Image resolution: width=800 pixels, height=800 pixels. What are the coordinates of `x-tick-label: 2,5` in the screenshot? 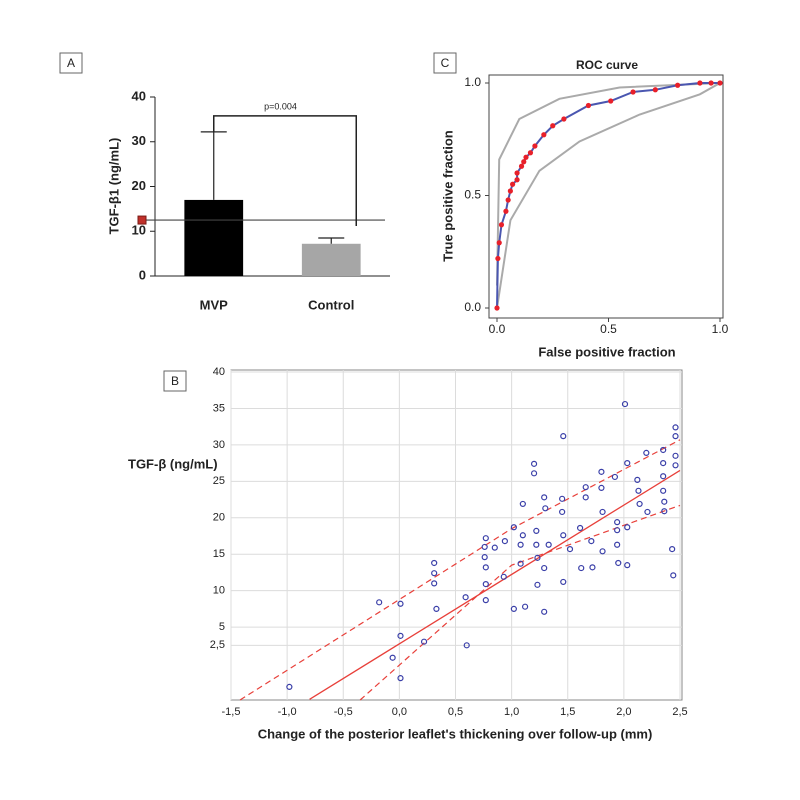 It's located at (679, 712).